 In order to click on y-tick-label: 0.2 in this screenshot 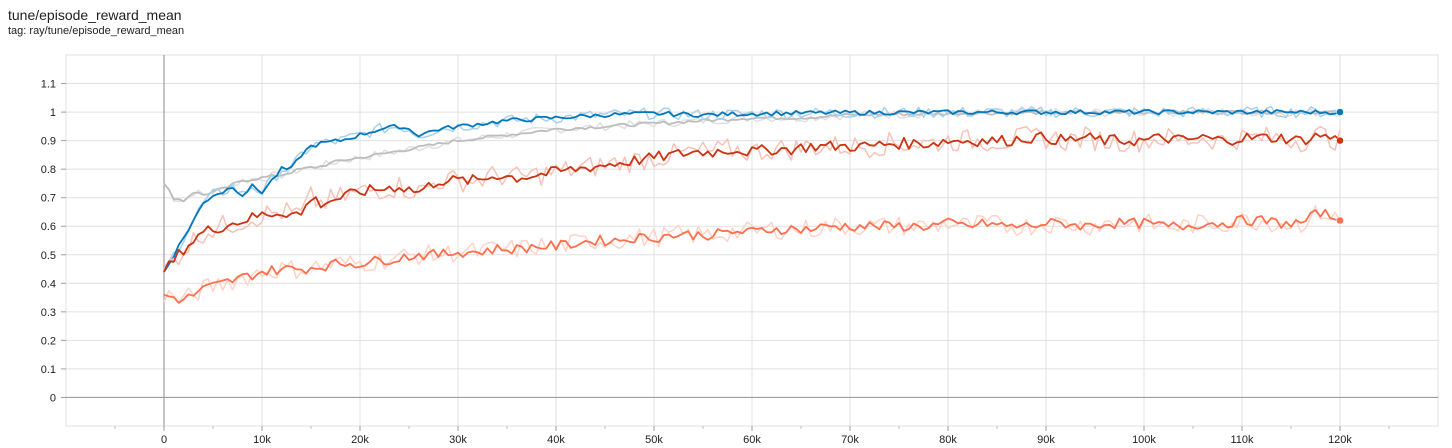, I will do `click(48, 341)`.